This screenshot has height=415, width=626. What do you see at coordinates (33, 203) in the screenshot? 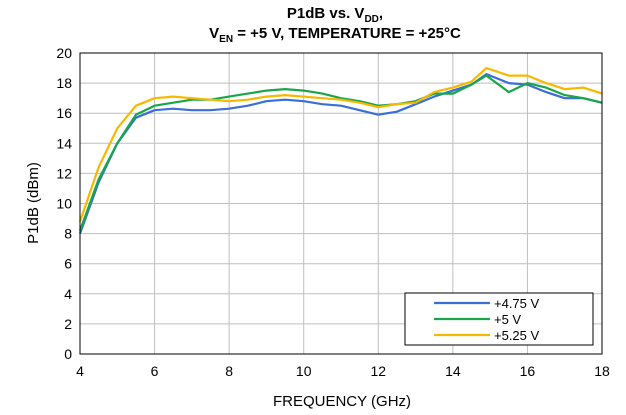
I see `y-axis-label: P1dB (dBm)` at bounding box center [33, 203].